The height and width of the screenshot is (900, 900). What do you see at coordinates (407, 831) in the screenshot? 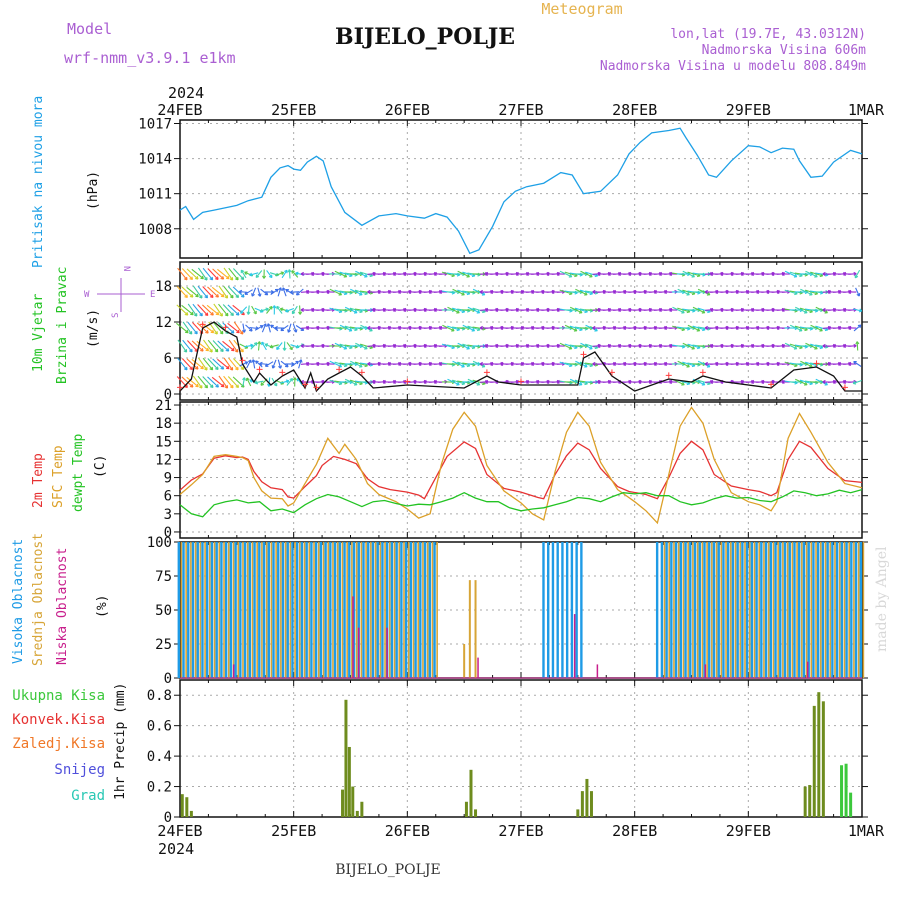
I see `time-label-bottom: 26FEB` at bounding box center [407, 831].